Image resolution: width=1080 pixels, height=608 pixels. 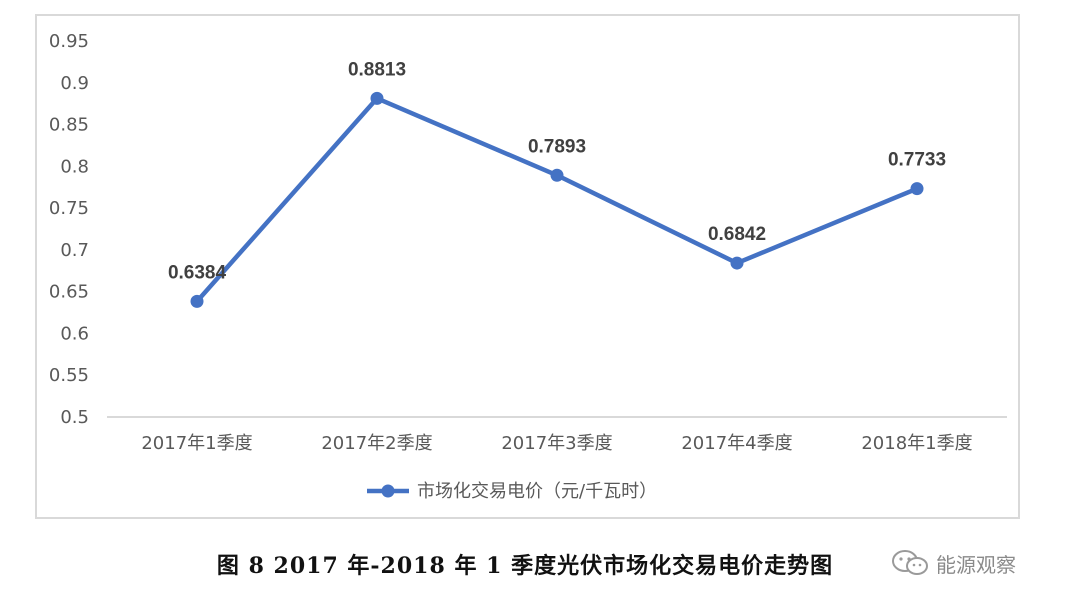 What do you see at coordinates (537, 491) in the screenshot?
I see `legend-label: 市场化交易电价（元/千瓦时）` at bounding box center [537, 491].